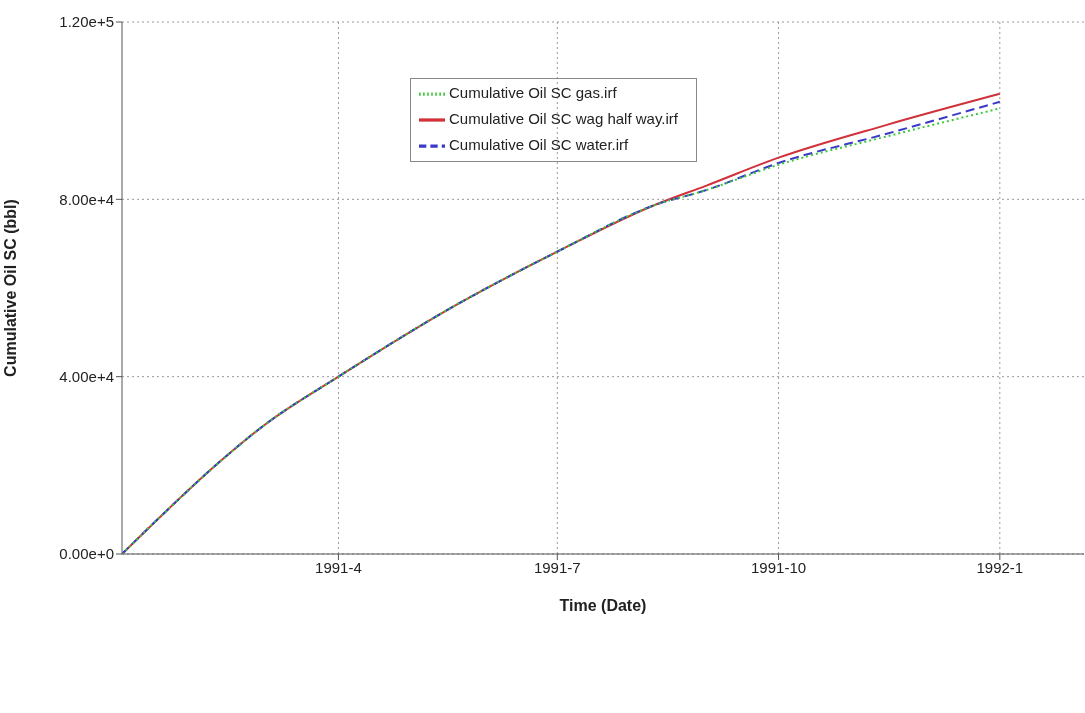  Describe the element at coordinates (10, 288) in the screenshot. I see `y-axis-title: Cumulative Oil SC (bbl)` at that location.